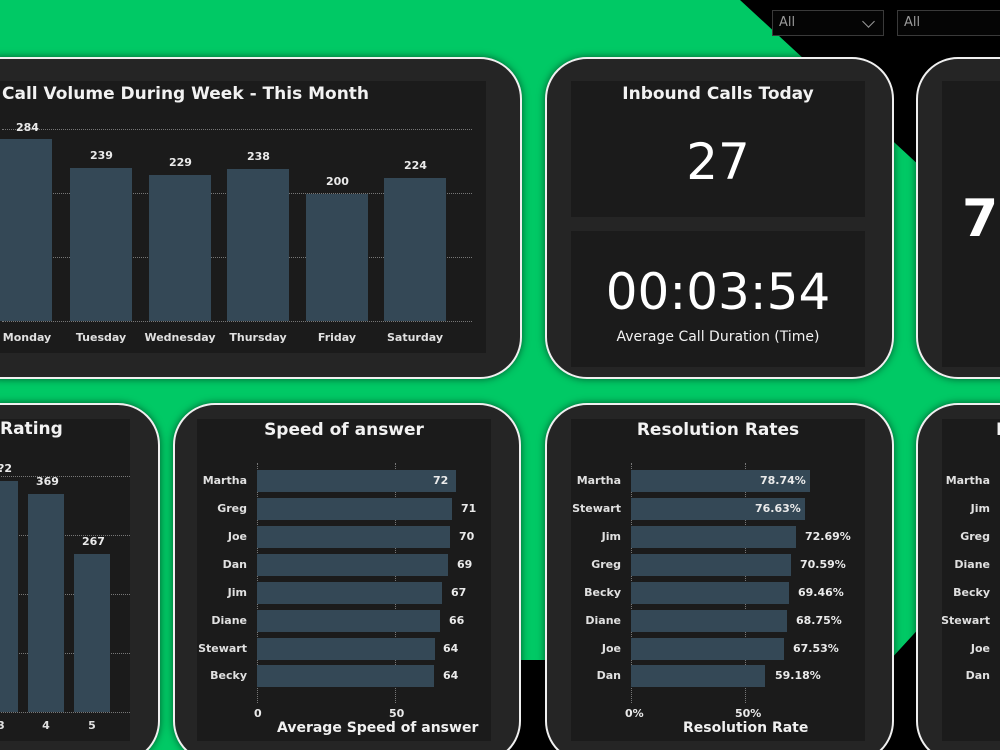 Image resolution: width=1000 pixels, height=750 pixels. What do you see at coordinates (441, 480) in the screenshot?
I see `bar-value: 72` at bounding box center [441, 480].